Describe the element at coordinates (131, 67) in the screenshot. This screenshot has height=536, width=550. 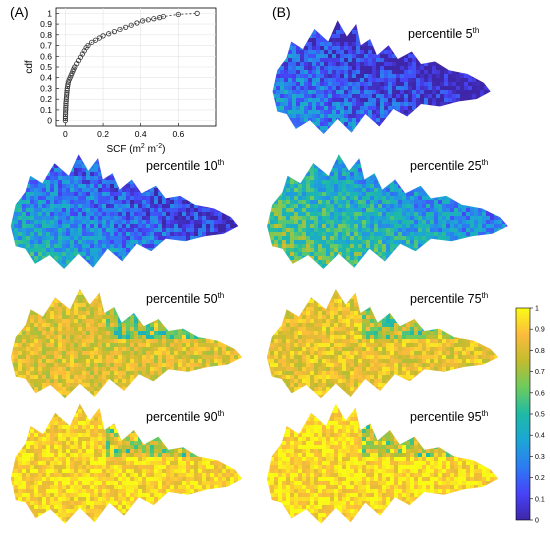
I see `cdf-points` at that location.